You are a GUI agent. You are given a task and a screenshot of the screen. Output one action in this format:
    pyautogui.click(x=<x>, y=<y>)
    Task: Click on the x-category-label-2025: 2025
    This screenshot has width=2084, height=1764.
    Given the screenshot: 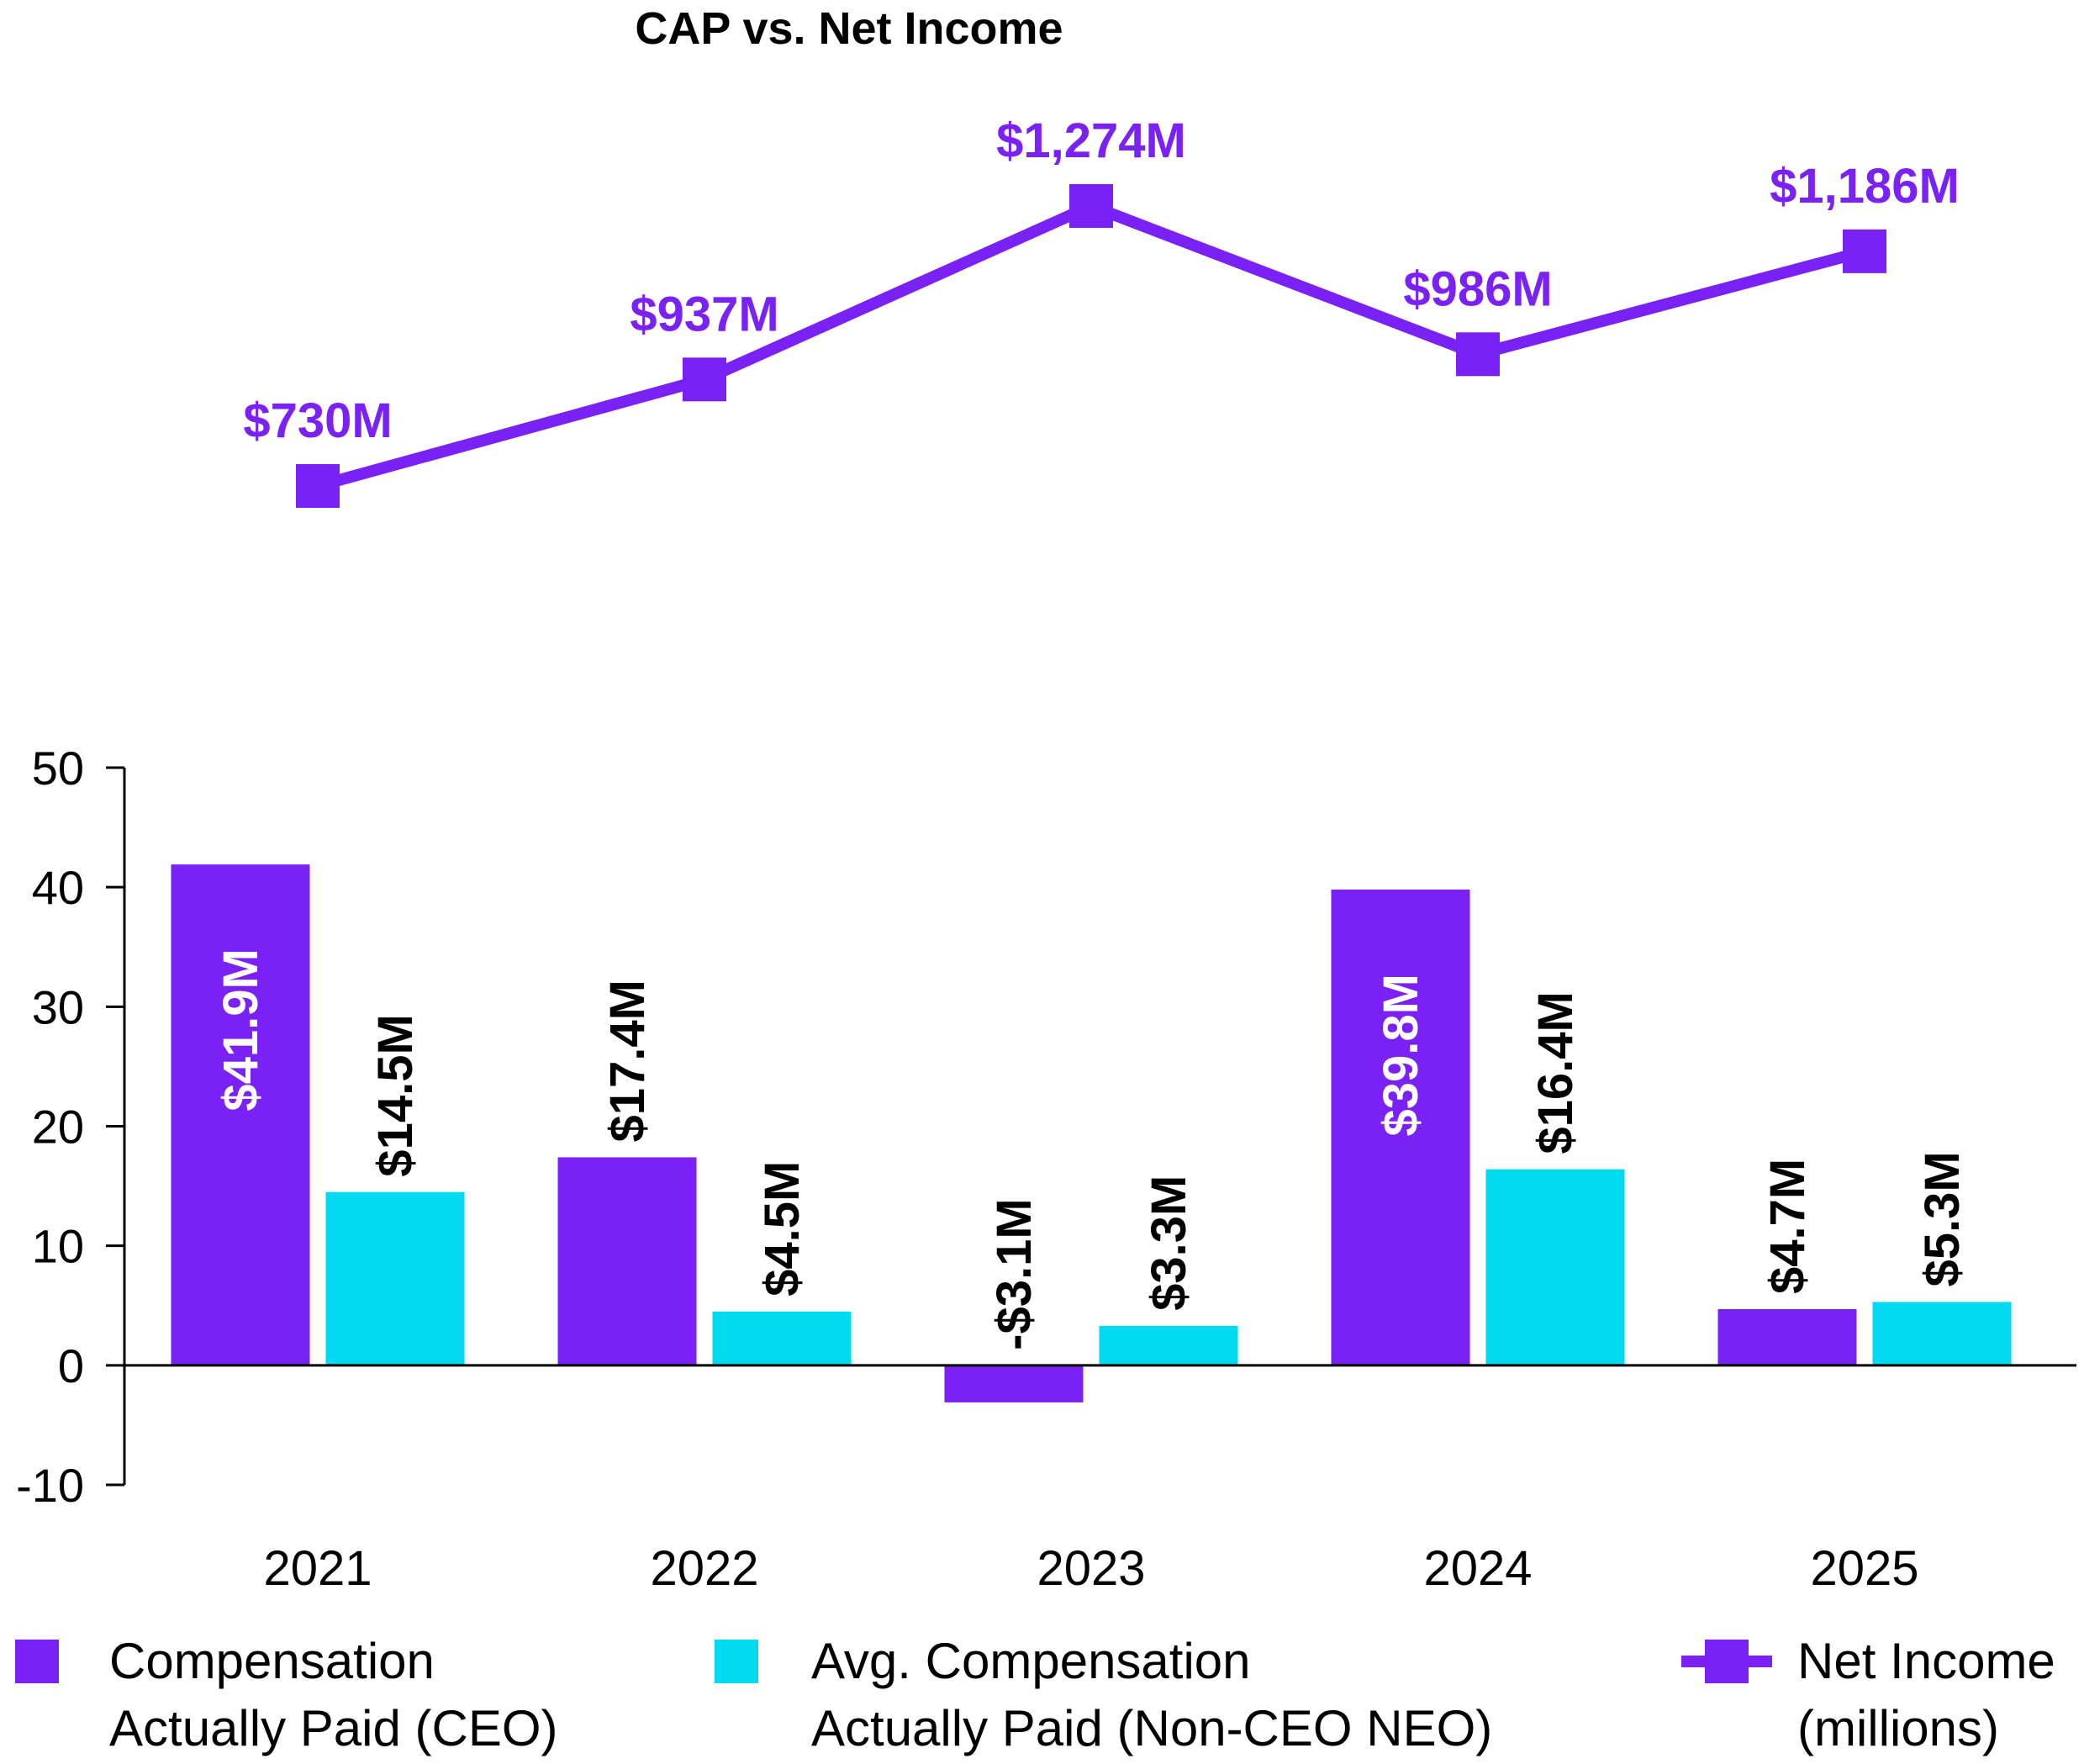 What is the action you would take?
    pyautogui.click(x=1864, y=1568)
    